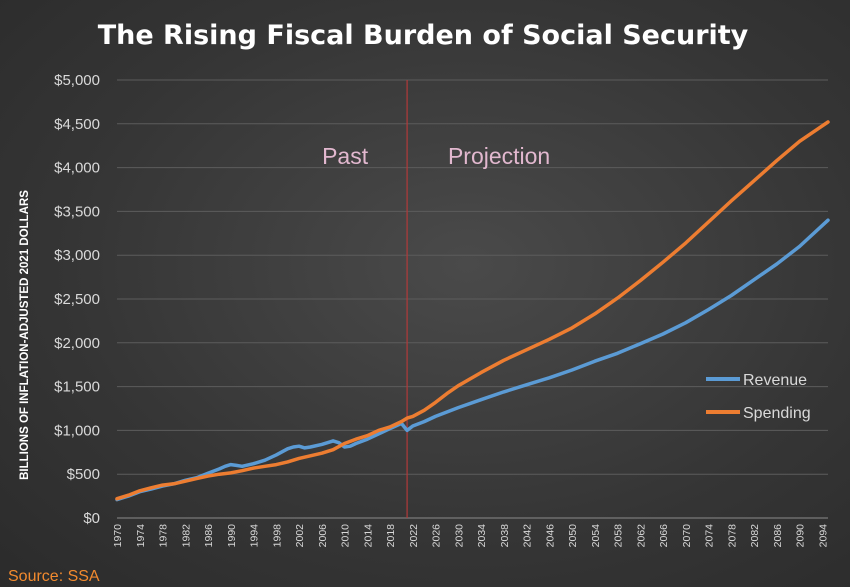 The width and height of the screenshot is (850, 587). Describe the element at coordinates (482, 536) in the screenshot. I see `x-tick-label: 2034` at that location.